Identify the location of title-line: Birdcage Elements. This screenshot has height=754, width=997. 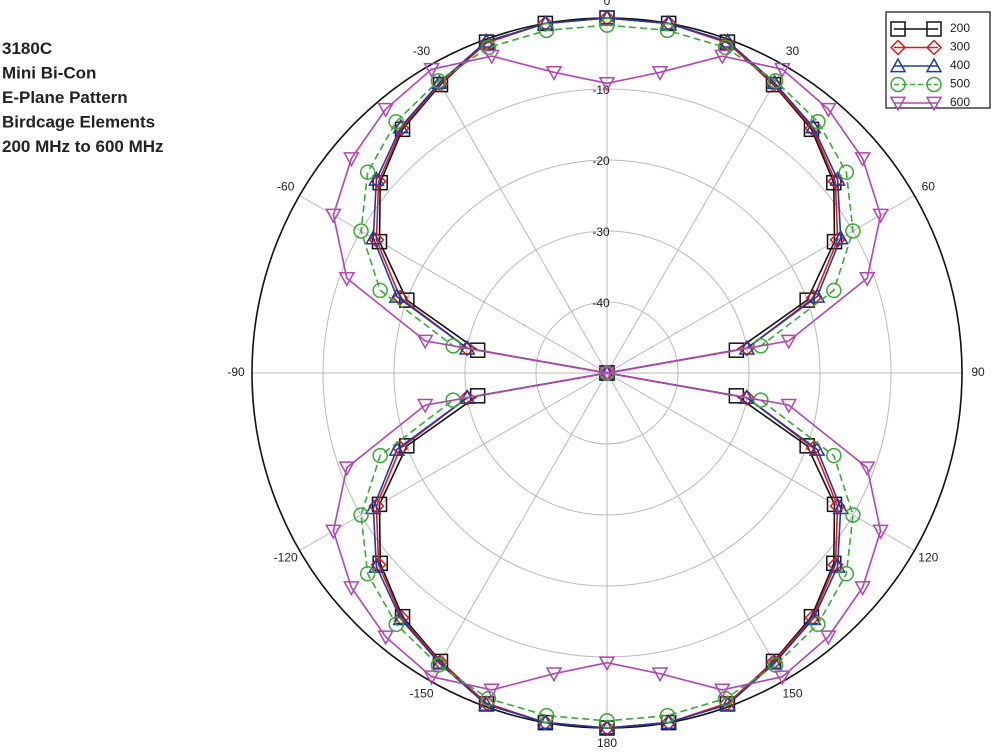
(78, 122).